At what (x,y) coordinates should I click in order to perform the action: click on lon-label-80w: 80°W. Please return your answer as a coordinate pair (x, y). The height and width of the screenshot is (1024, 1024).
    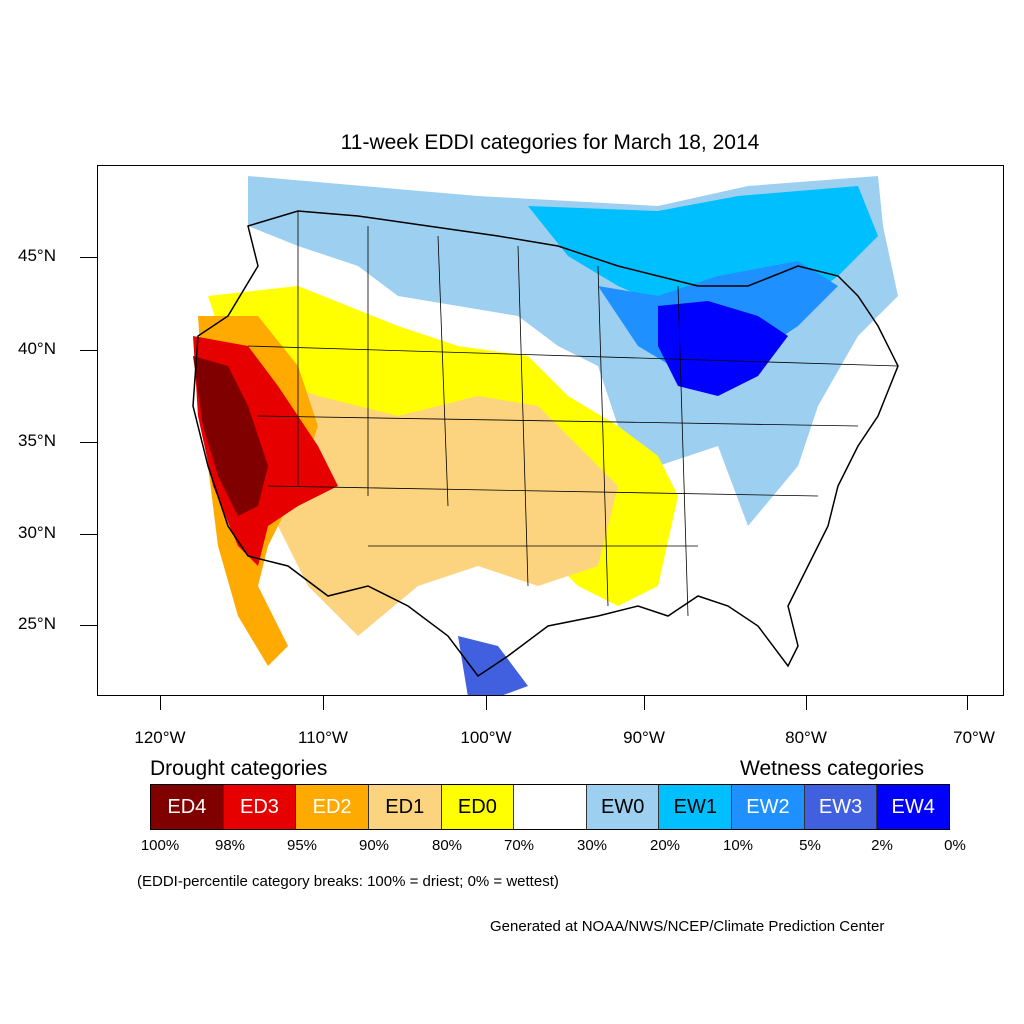
    Looking at the image, I should click on (806, 737).